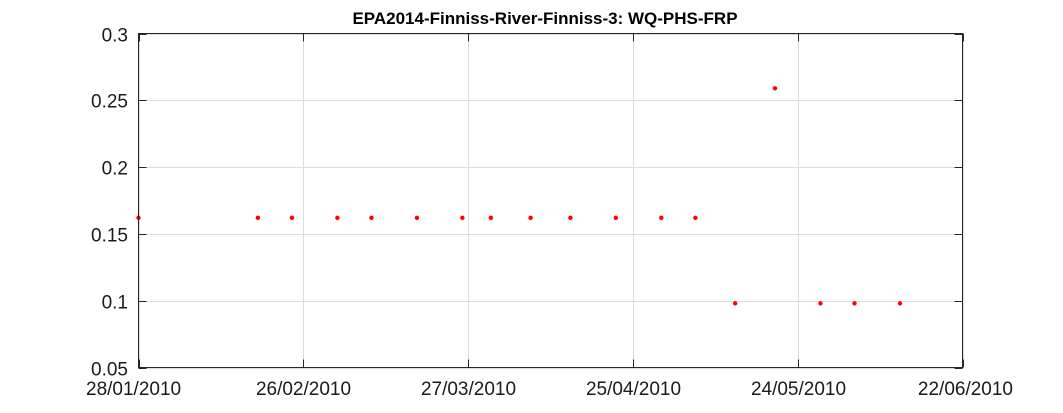 The image size is (1063, 413). I want to click on x-tick-label: 28/01/2010, so click(133, 389).